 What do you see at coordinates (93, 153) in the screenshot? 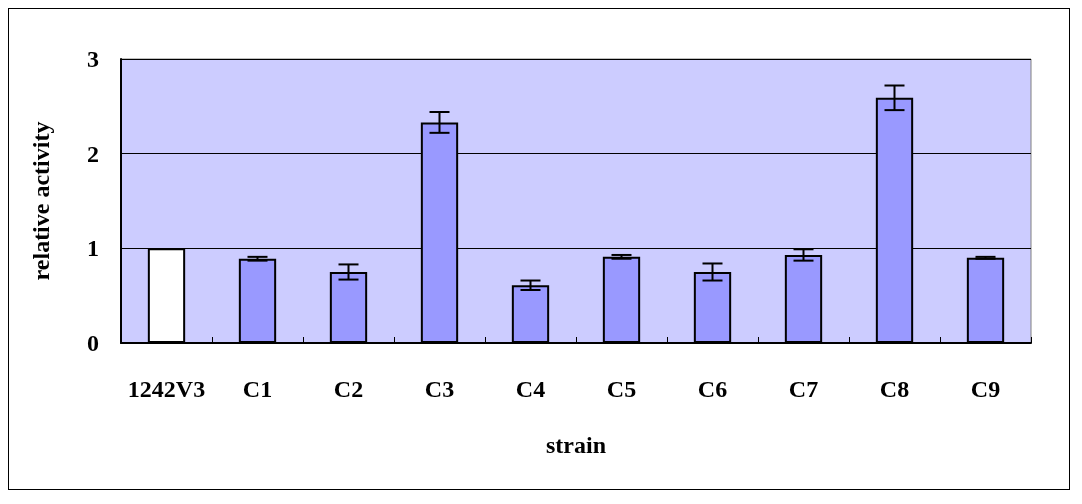
I see `y-tick-label: 2` at bounding box center [93, 153].